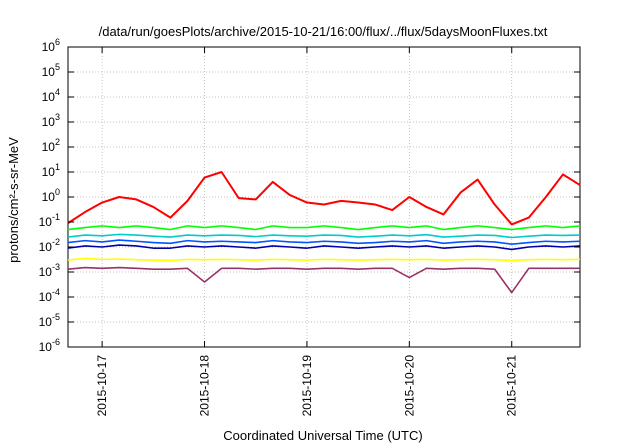  What do you see at coordinates (56, 267) in the screenshot?
I see `y-tick-exponent: -3` at bounding box center [56, 267].